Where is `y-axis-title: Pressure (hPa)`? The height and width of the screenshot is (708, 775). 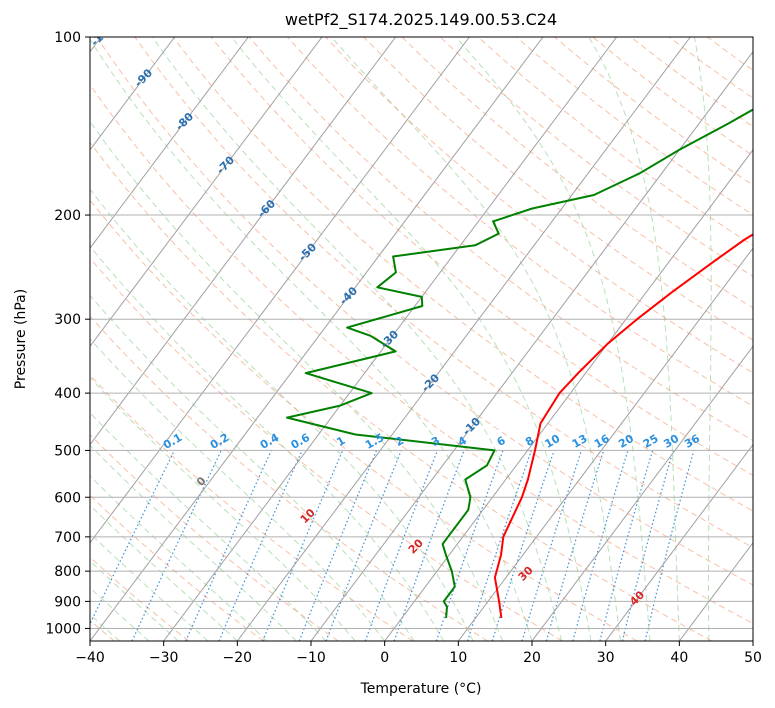 y-axis-title: Pressure (hPa) is located at coordinates (21, 339).